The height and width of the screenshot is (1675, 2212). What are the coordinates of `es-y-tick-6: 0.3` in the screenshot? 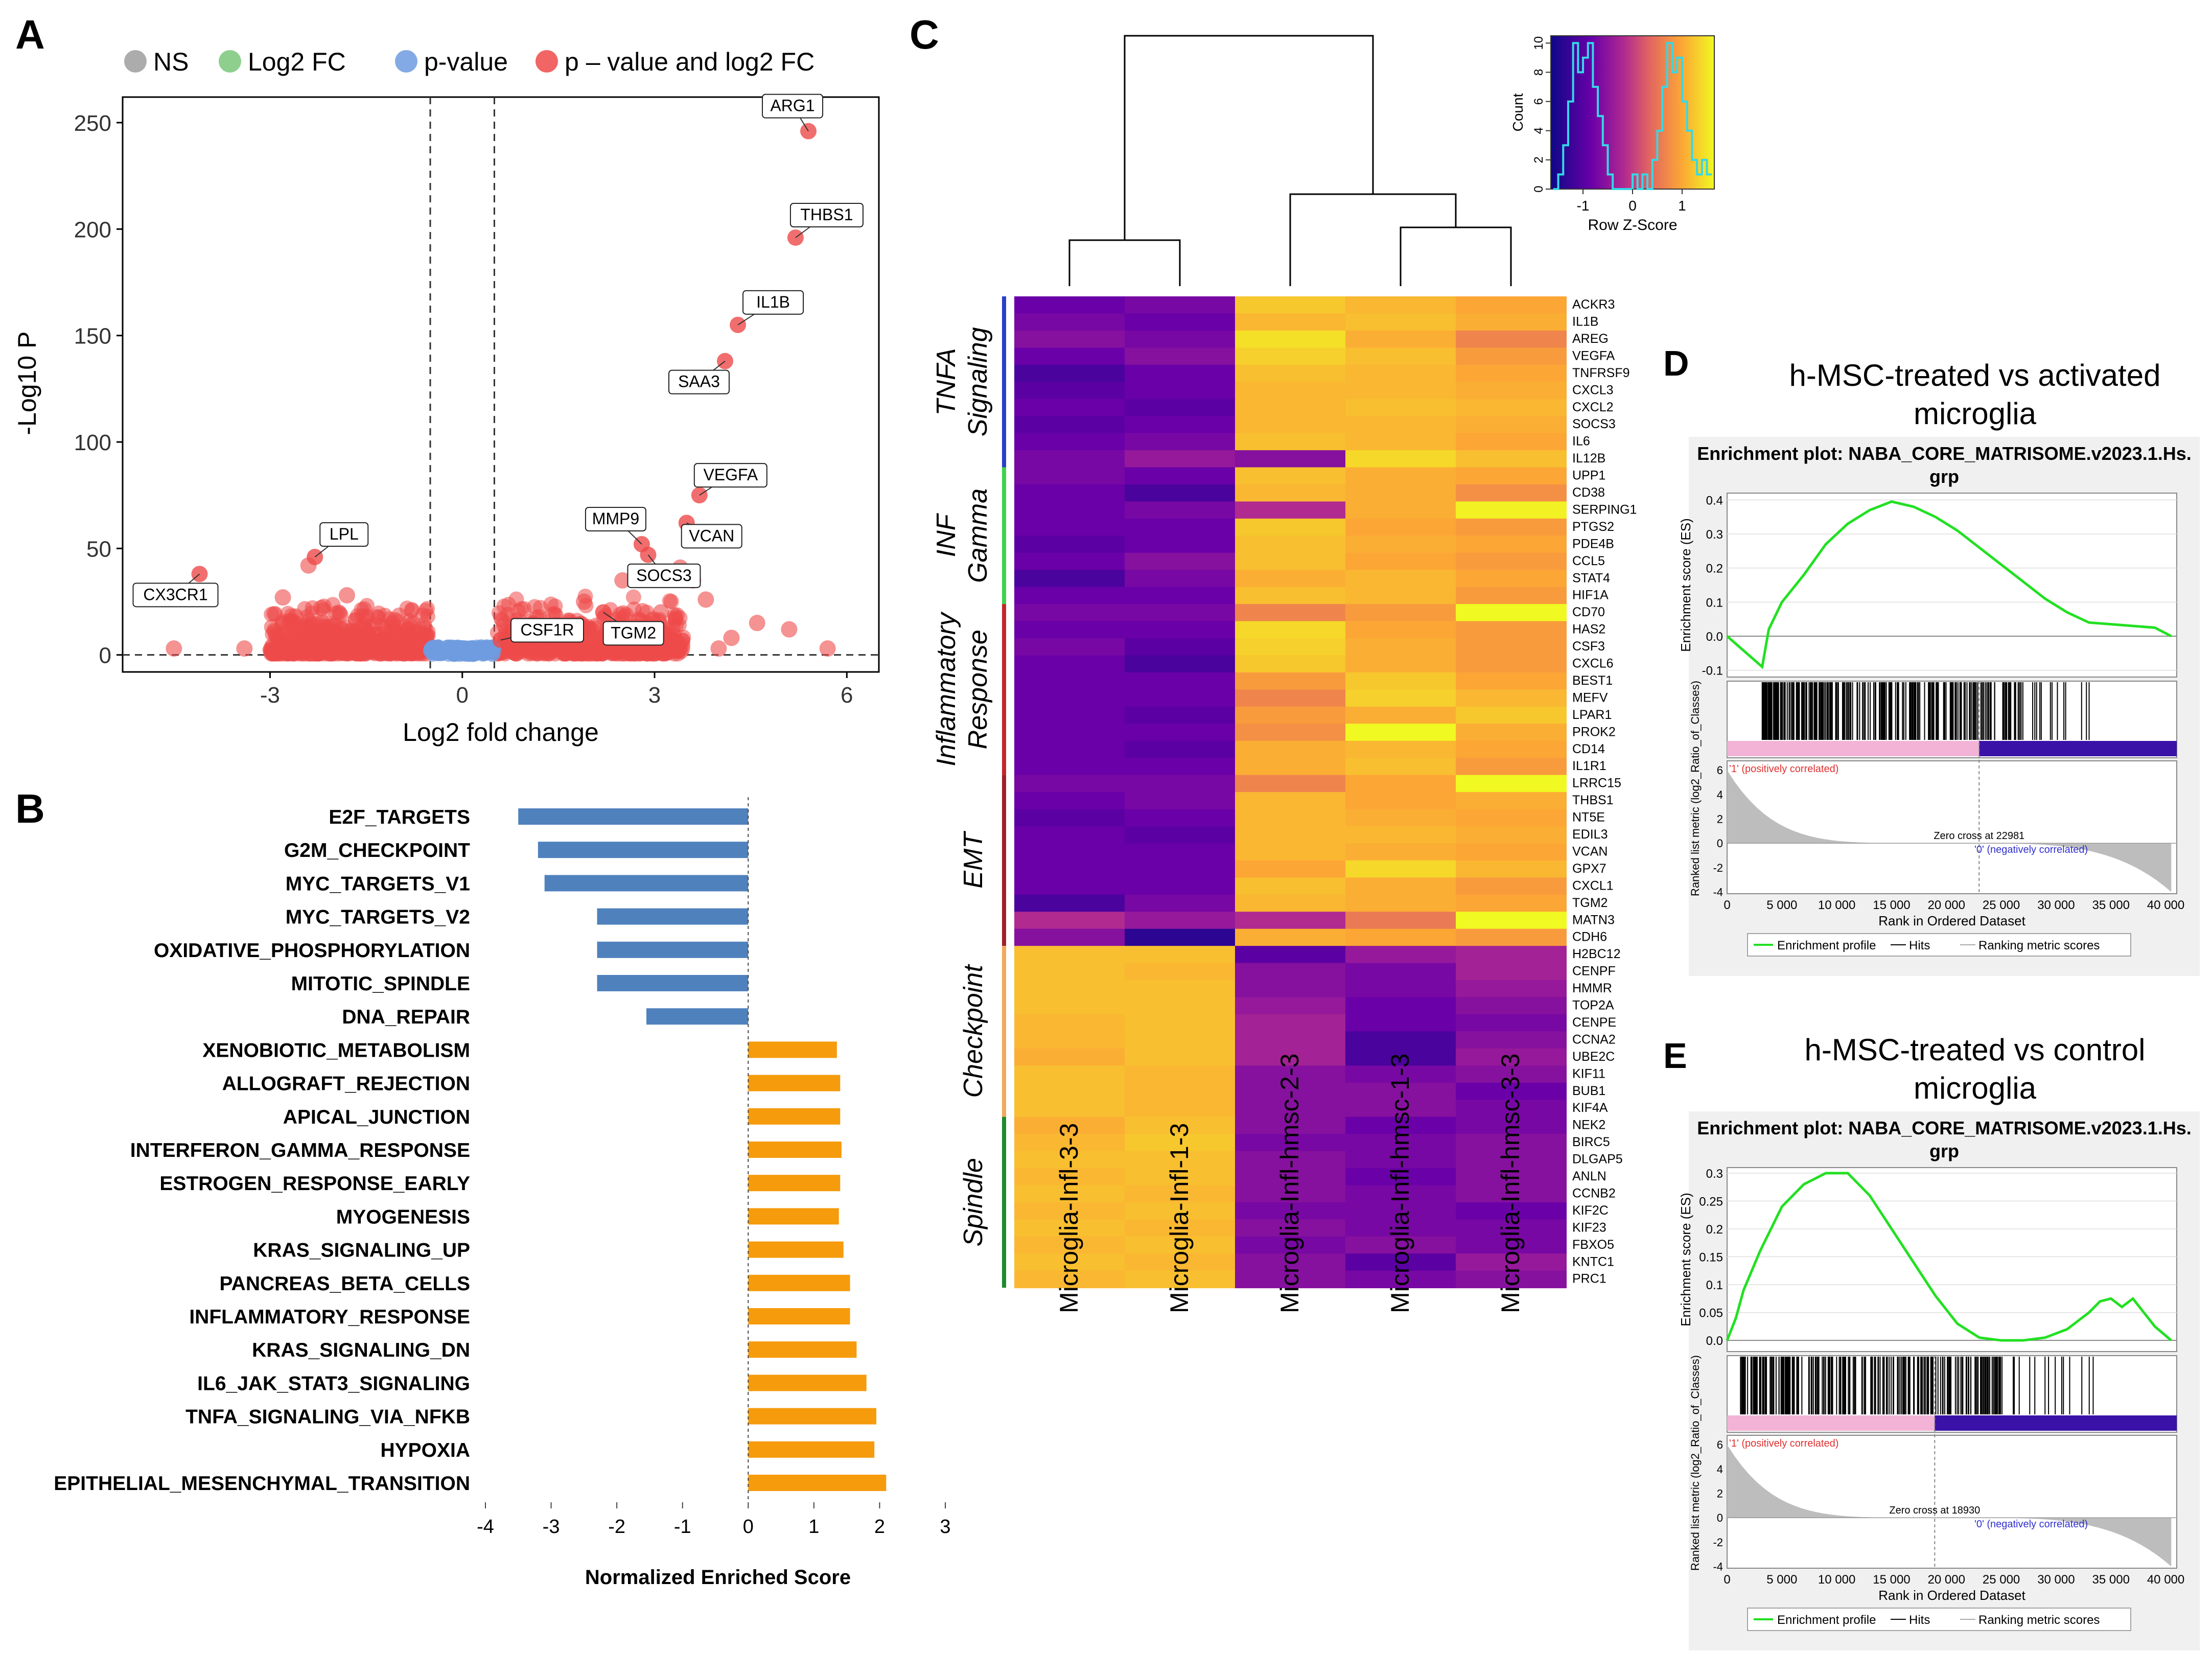 It's located at (1714, 1174).